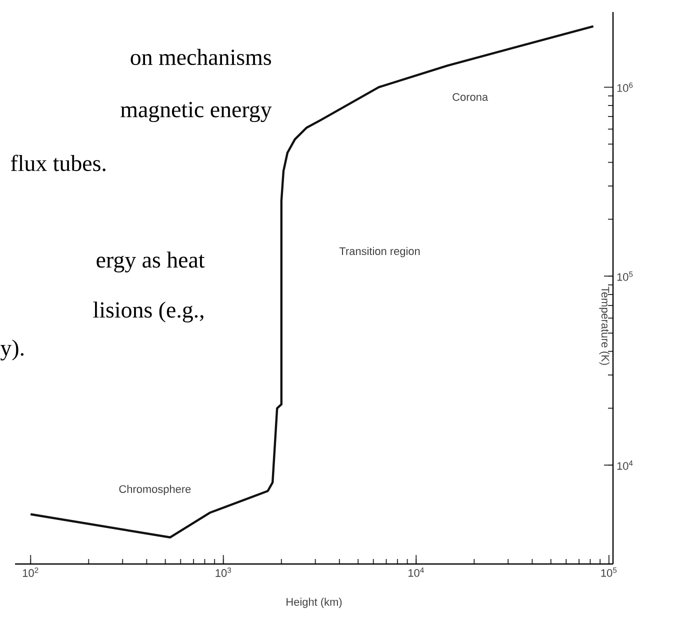 Image resolution: width=697 pixels, height=619 pixels. Describe the element at coordinates (625, 276) in the screenshot. I see `y-tick-label: 10$^{5}$` at that location.